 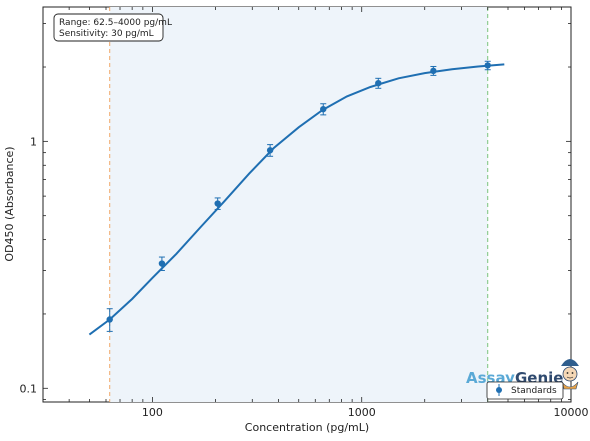 I want to click on annotation-sensitivity: Sensitivity: 30 pg/mL, so click(x=106, y=34).